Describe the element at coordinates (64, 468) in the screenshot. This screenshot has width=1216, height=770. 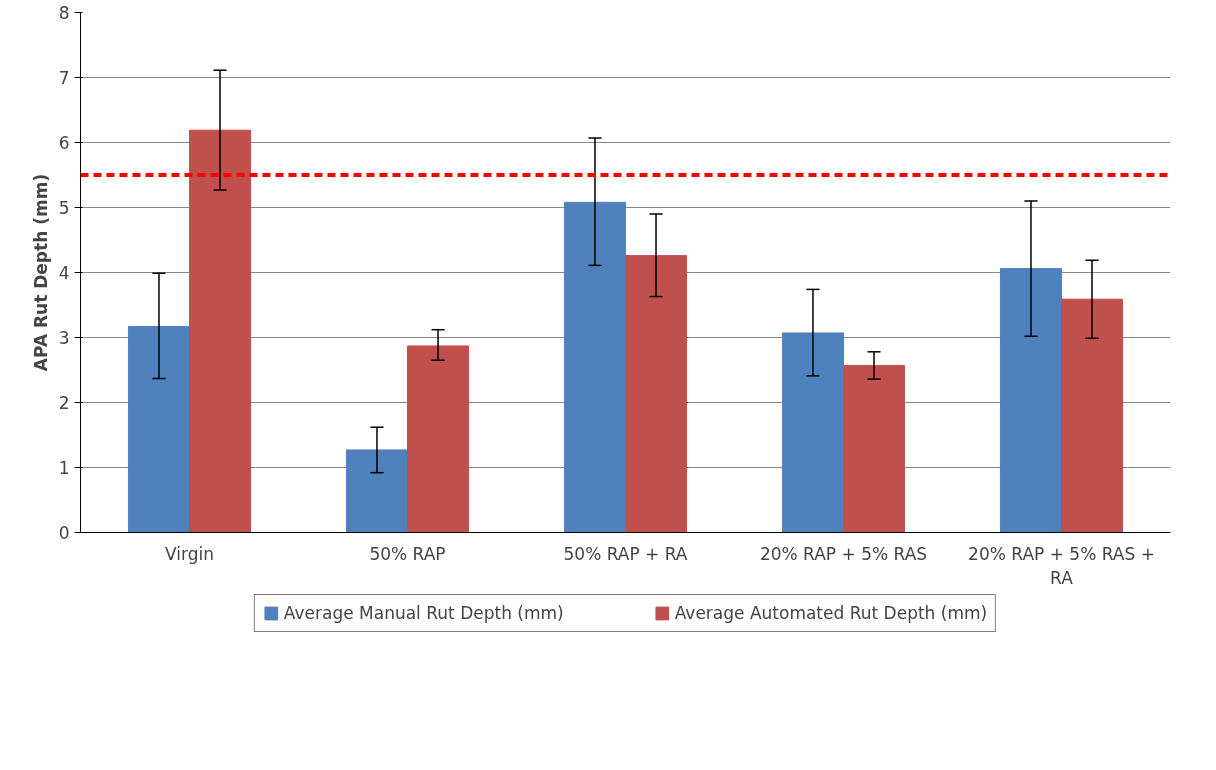
I see `y-tick-label: 1` at that location.